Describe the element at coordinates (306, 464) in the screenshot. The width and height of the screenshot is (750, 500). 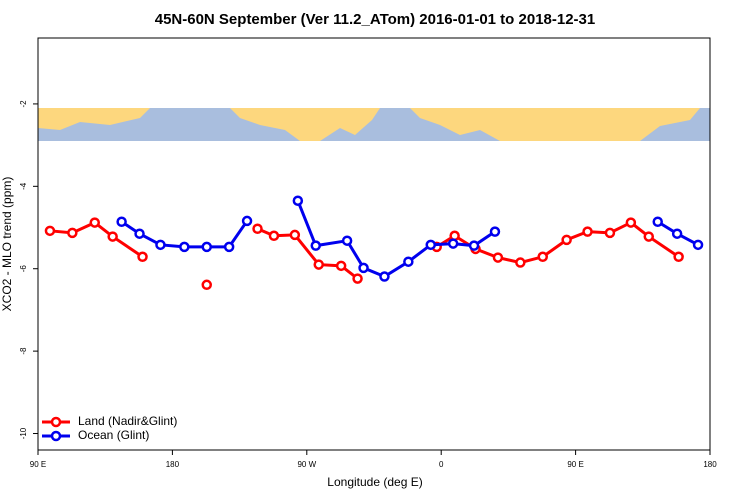
I see `x-tick-label: 90 W` at that location.